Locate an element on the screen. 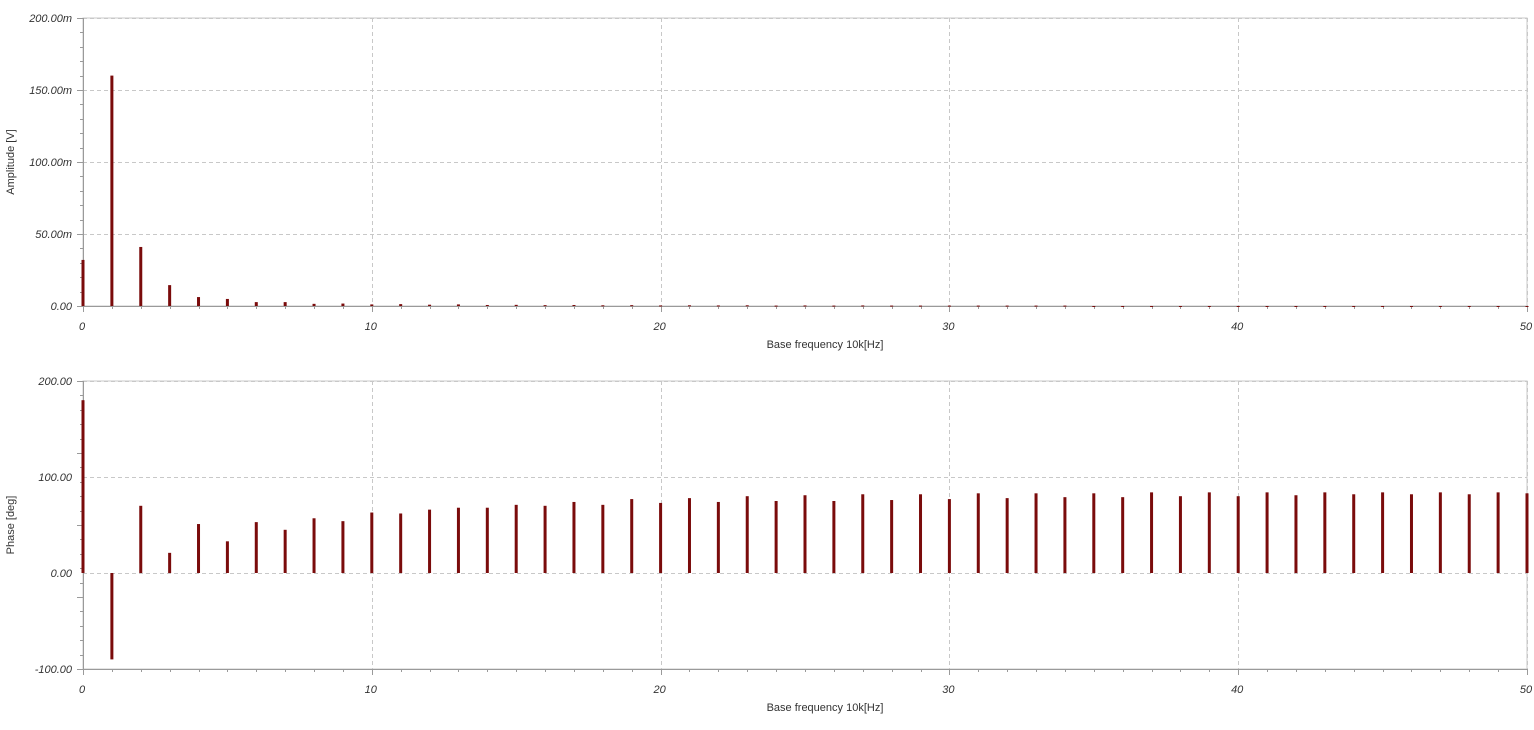 This screenshot has height=730, width=1534. amplitude-x-tick-label: 20 is located at coordinates (659, 327).